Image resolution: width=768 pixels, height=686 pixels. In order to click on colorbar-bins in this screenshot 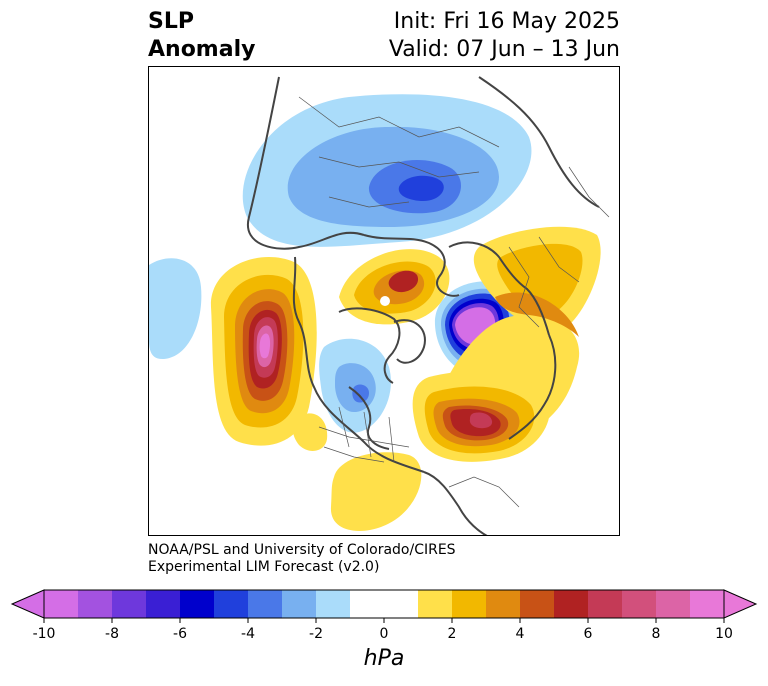, I will do `click(384, 604)`.